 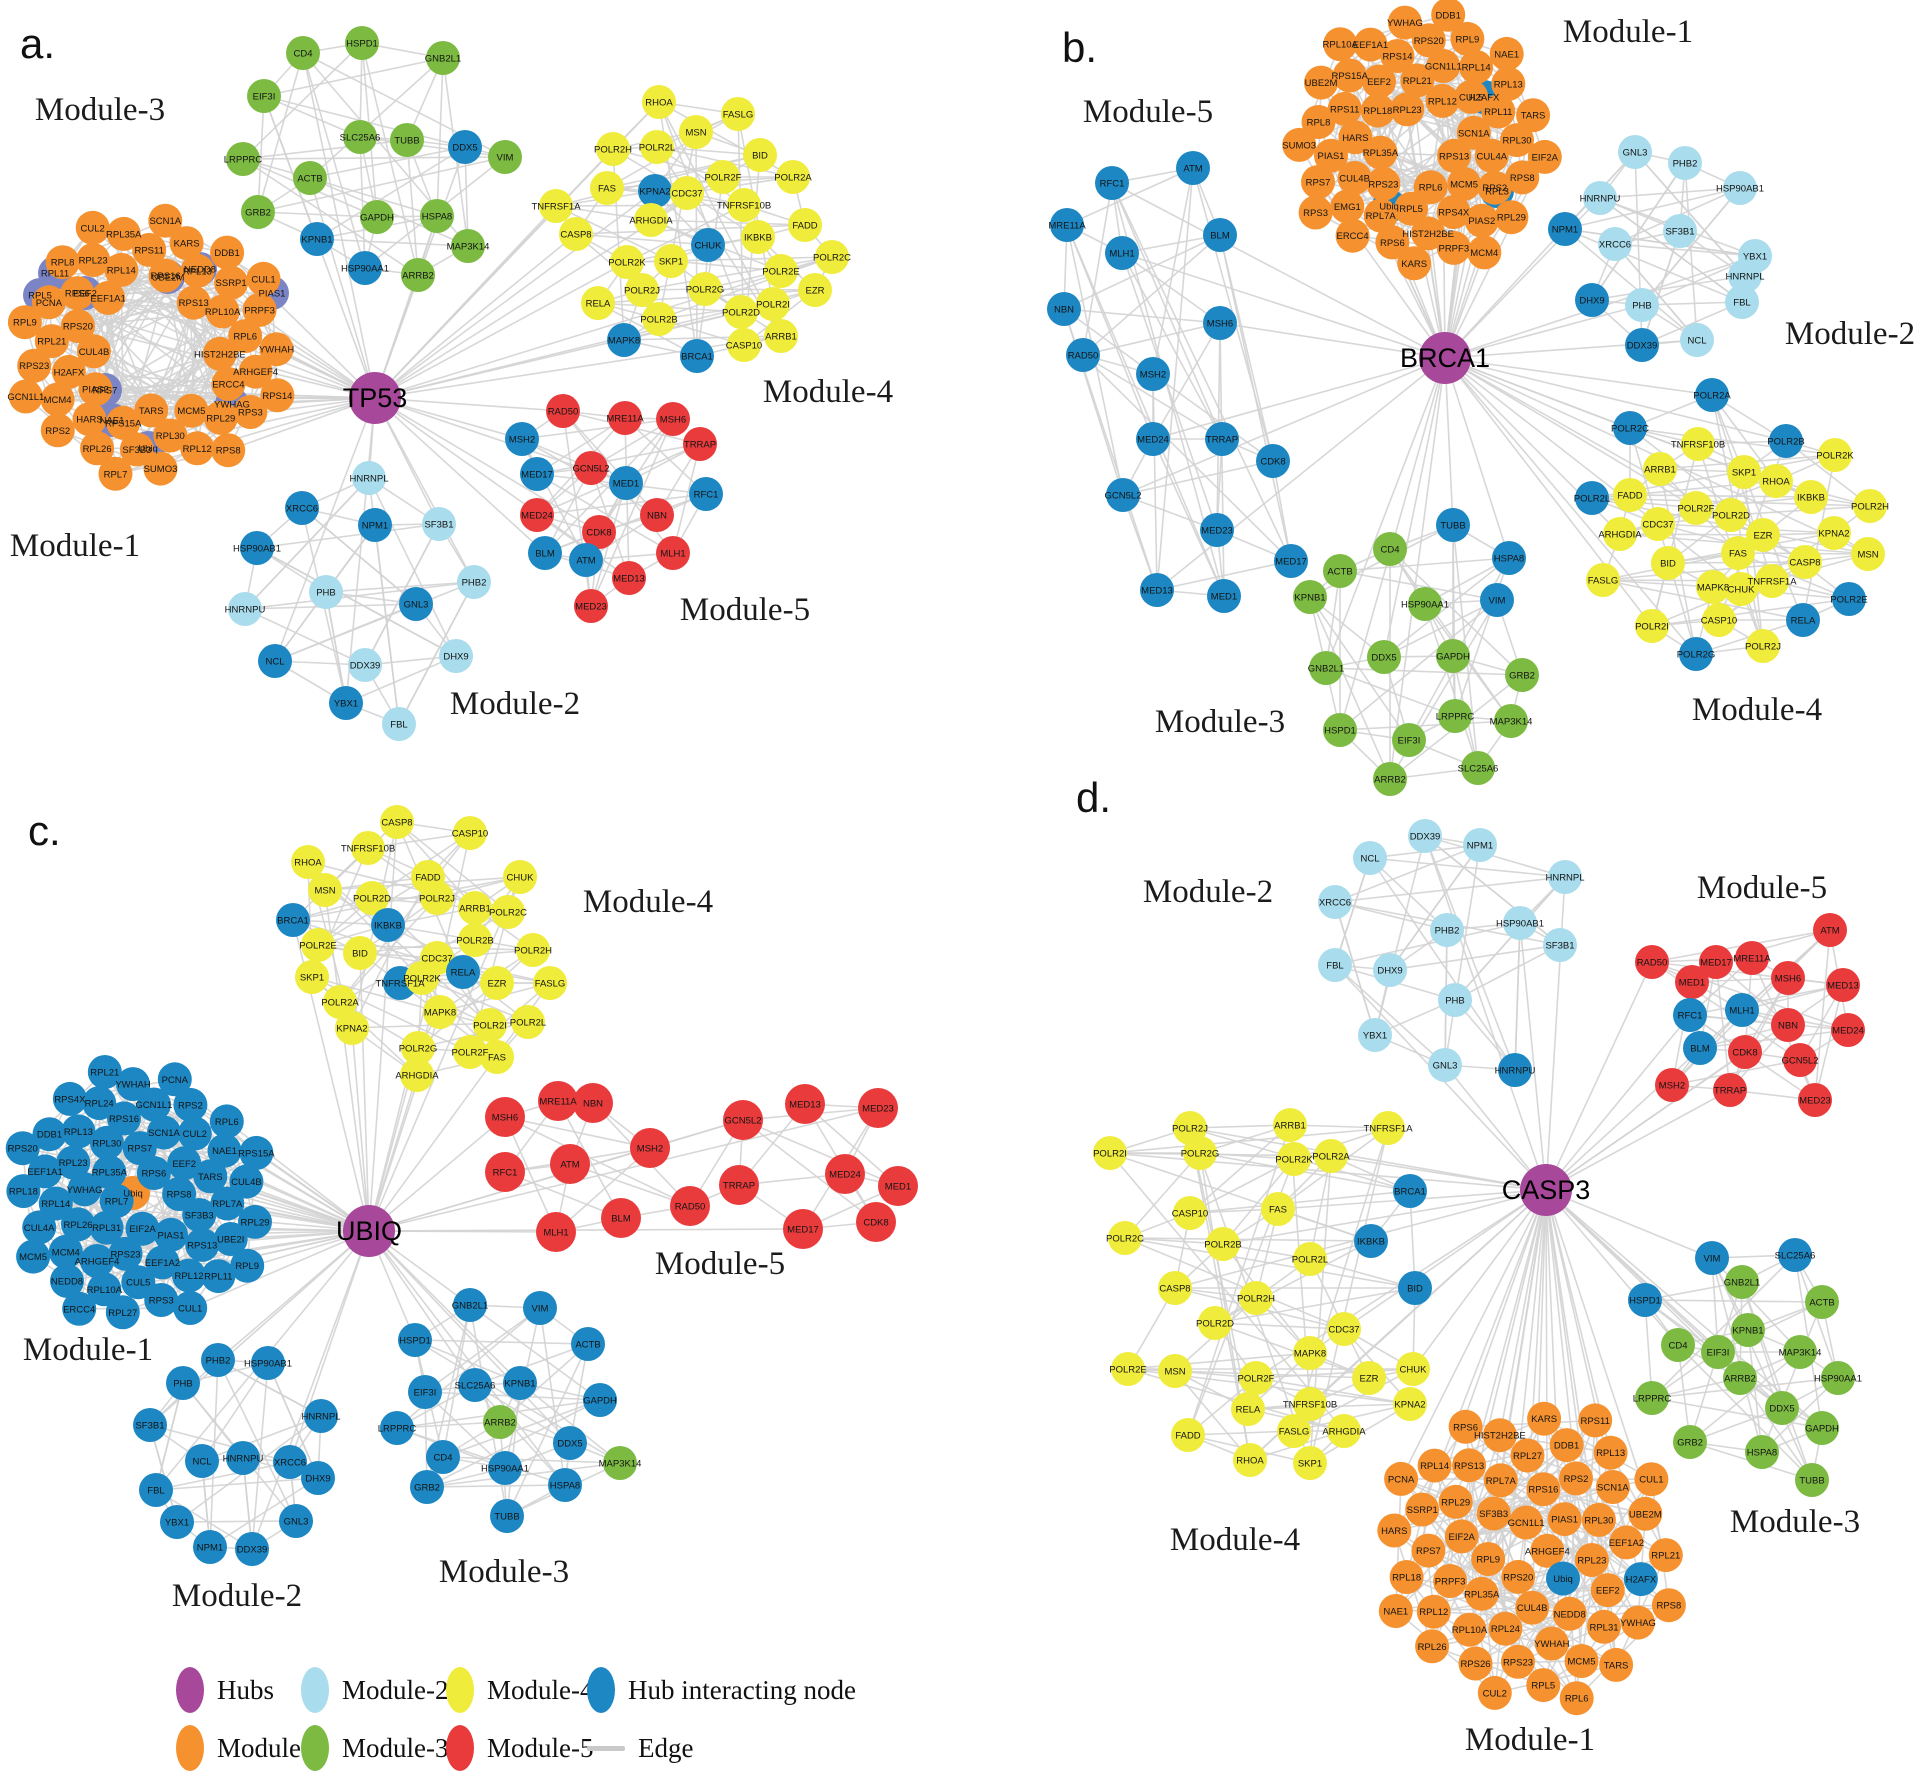 I want to click on node-label-TUBB: TUBB, so click(x=506, y=1517).